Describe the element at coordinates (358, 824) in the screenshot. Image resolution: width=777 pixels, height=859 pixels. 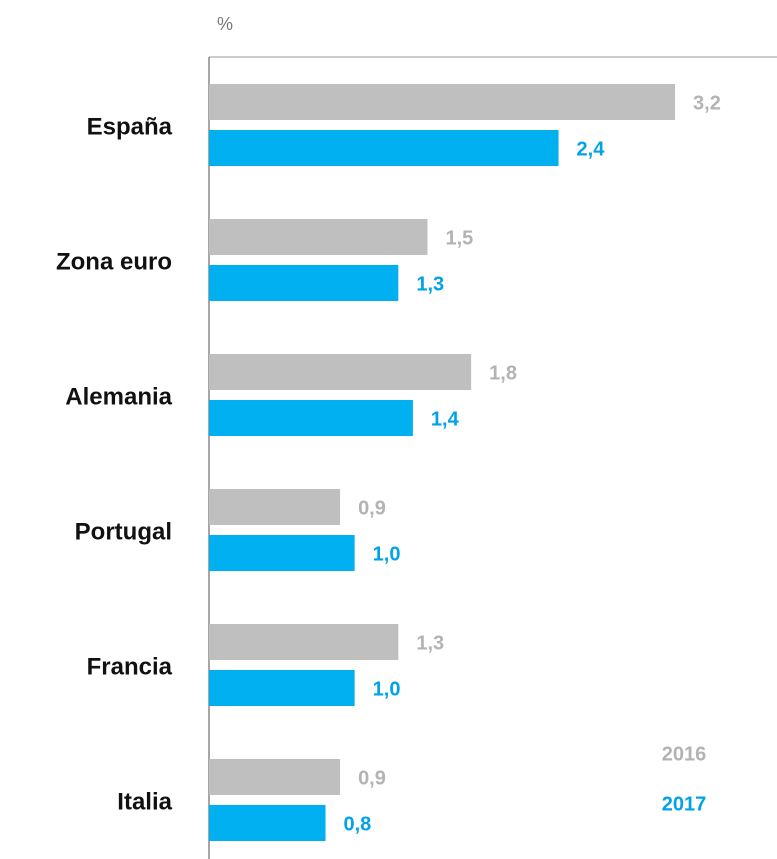
I see `value-label: 0,8` at that location.